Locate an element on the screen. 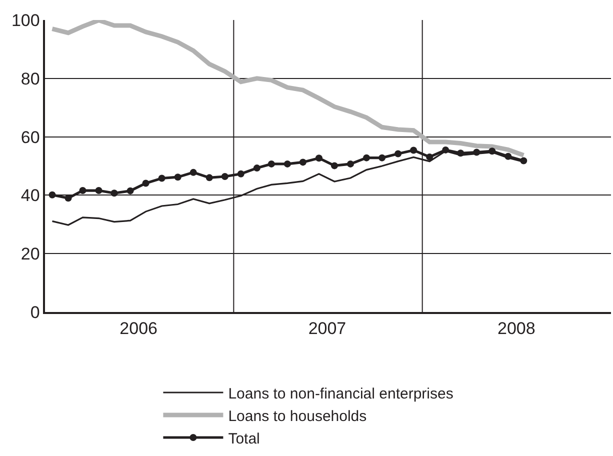 The width and height of the screenshot is (613, 456). x-tick-label: 2007 is located at coordinates (327, 328).